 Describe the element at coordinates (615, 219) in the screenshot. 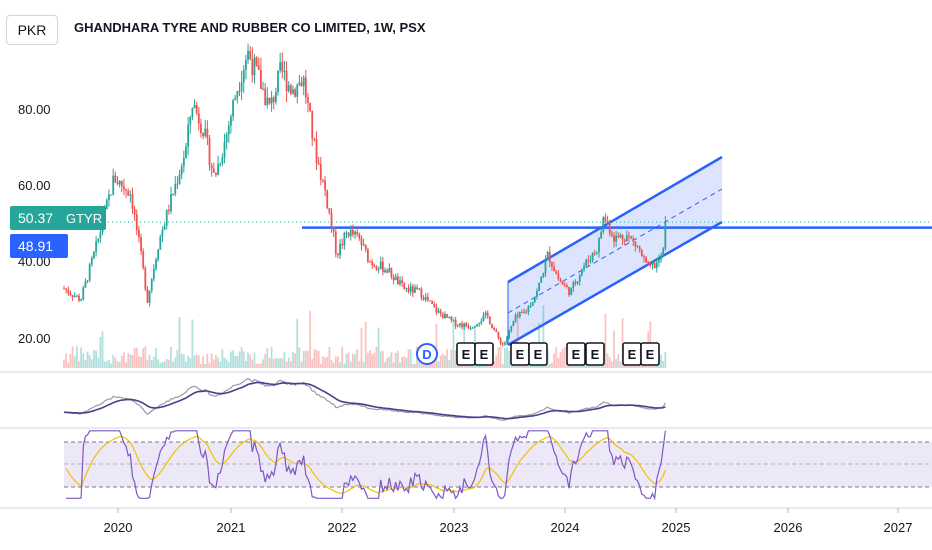

I see `channel-upper-line` at that location.